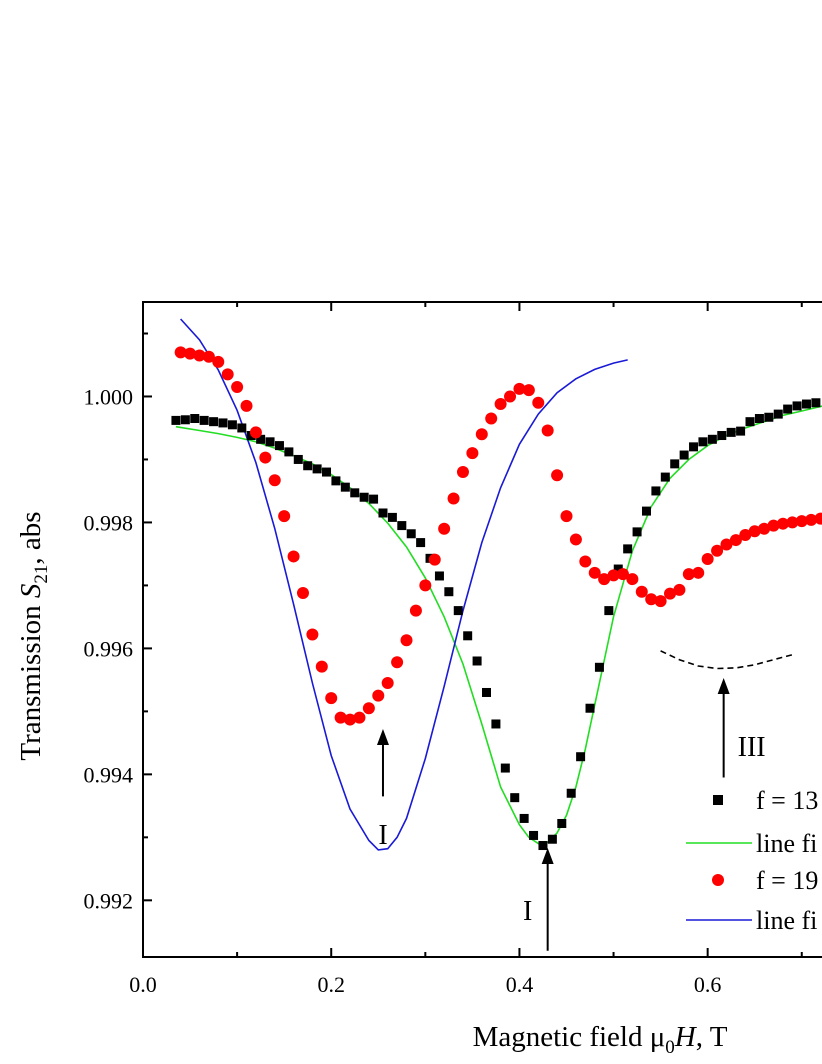 The height and width of the screenshot is (1064, 822). Describe the element at coordinates (600, 1039) in the screenshot. I see `x-axis-title: Magnetic field μ0H, T` at that location.